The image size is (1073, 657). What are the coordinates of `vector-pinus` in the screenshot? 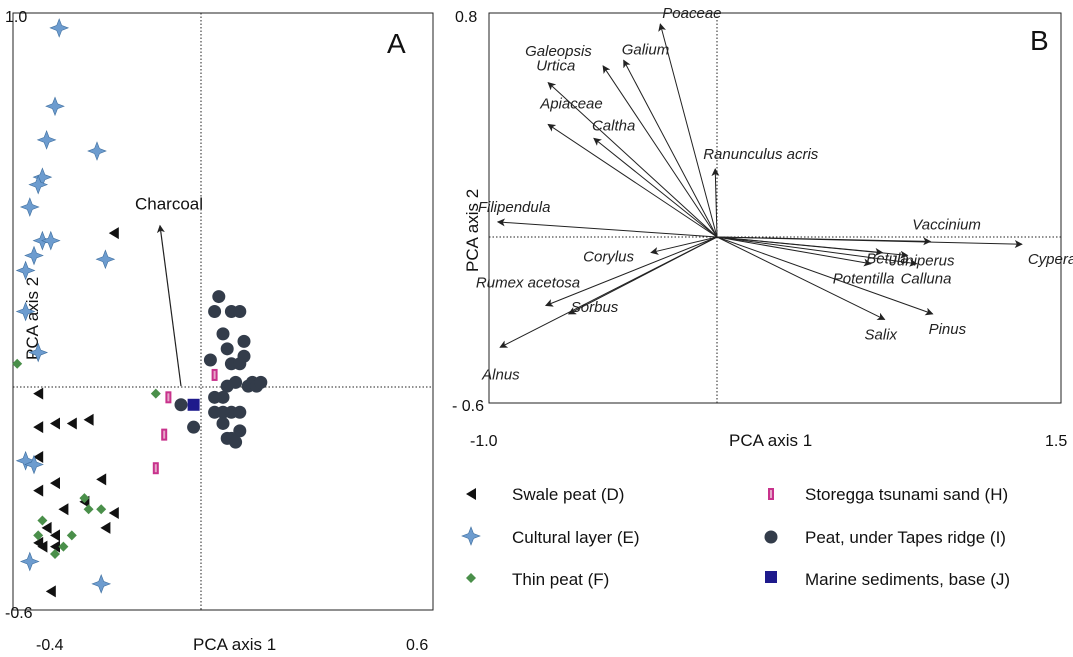 It's located at (825, 276).